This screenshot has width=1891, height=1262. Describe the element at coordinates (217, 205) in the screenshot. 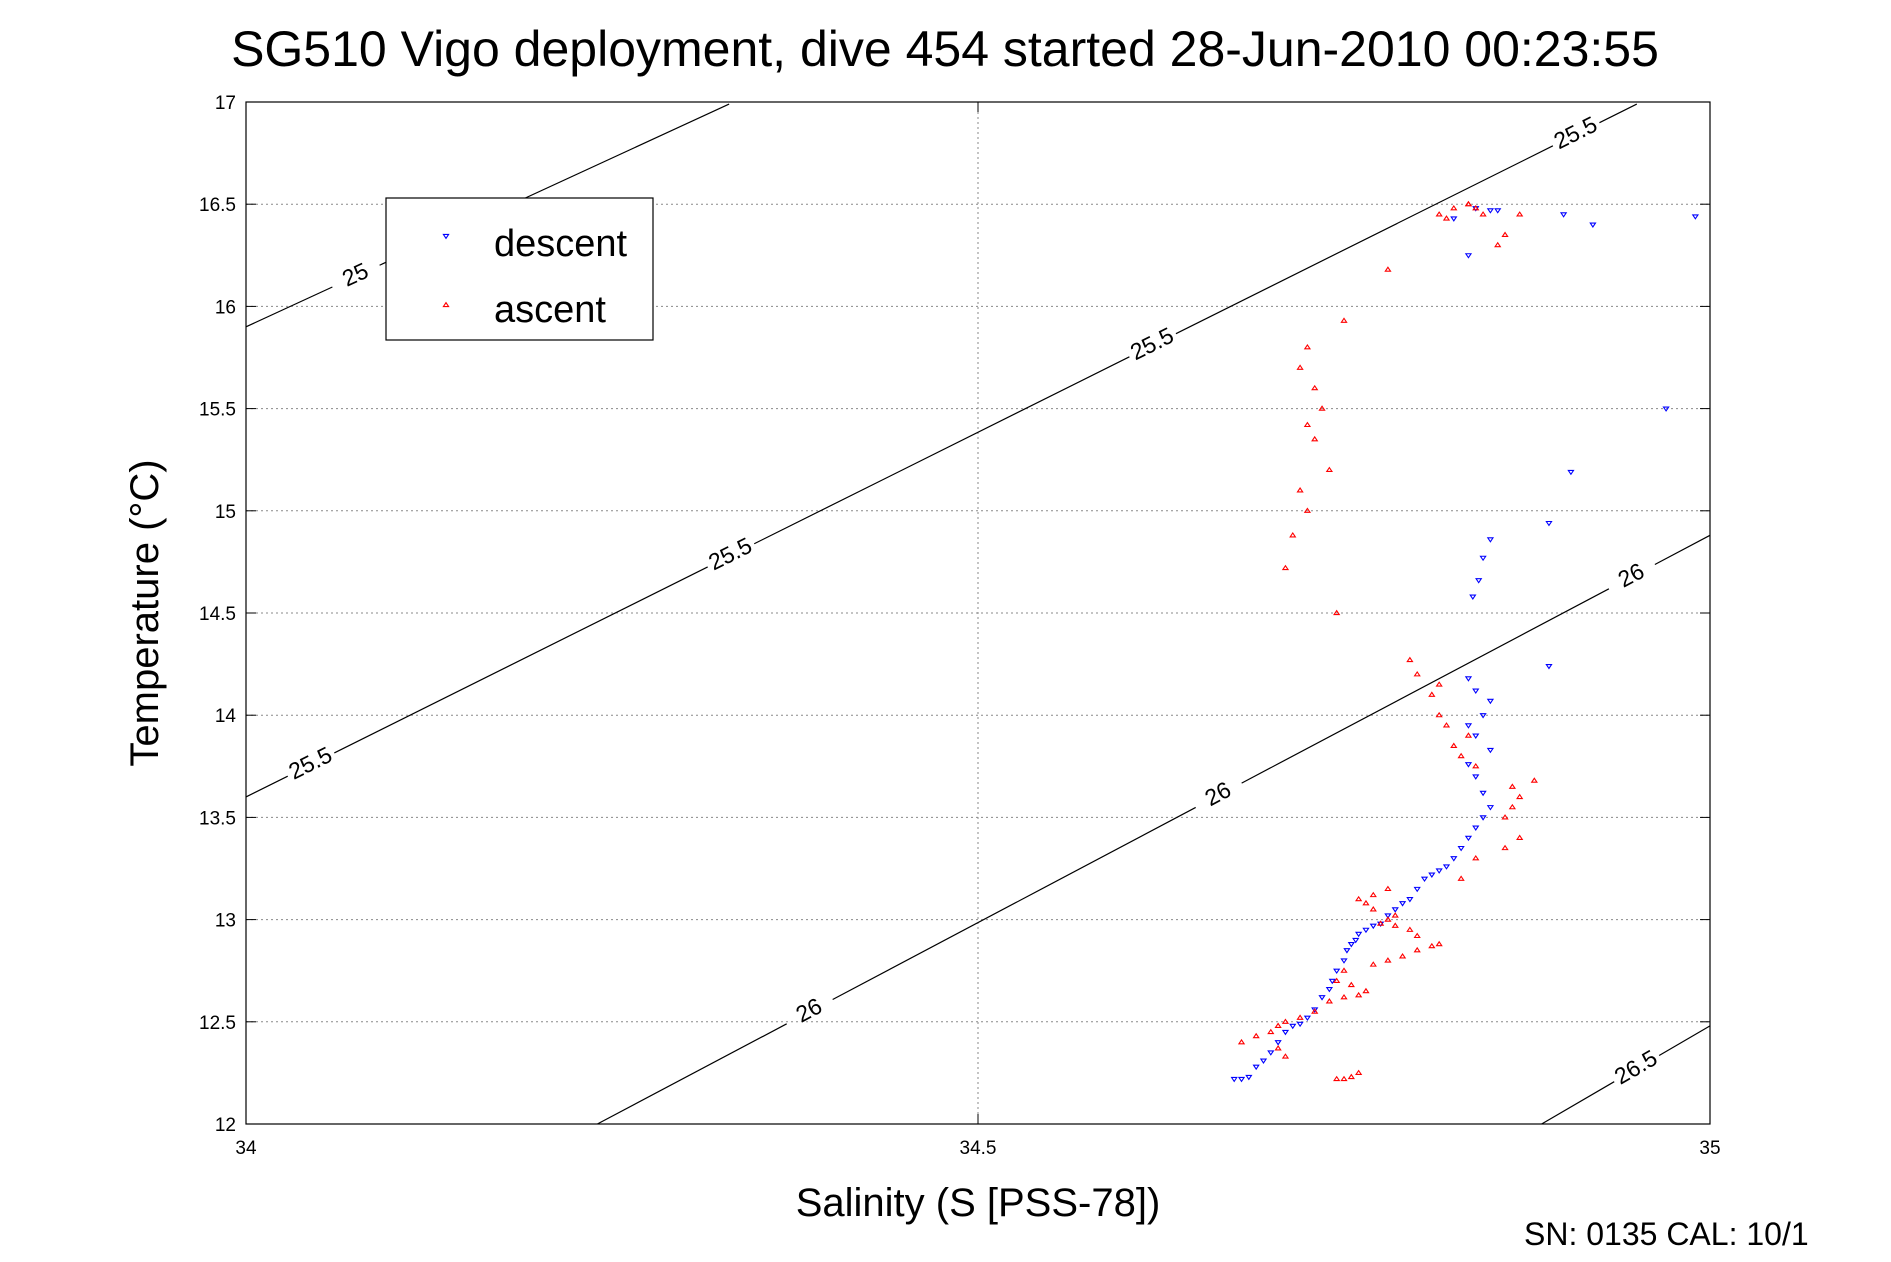

I see `y-tick-label: 16.5` at that location.